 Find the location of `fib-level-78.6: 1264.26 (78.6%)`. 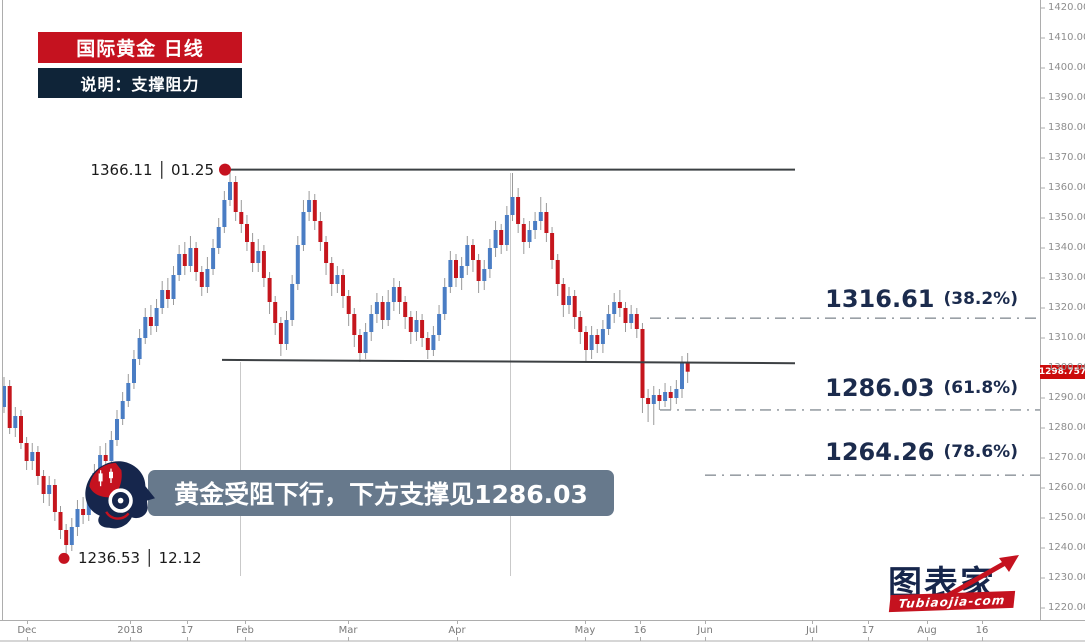

fib-level-78.6: 1264.26 (78.6%) is located at coordinates (921, 452).